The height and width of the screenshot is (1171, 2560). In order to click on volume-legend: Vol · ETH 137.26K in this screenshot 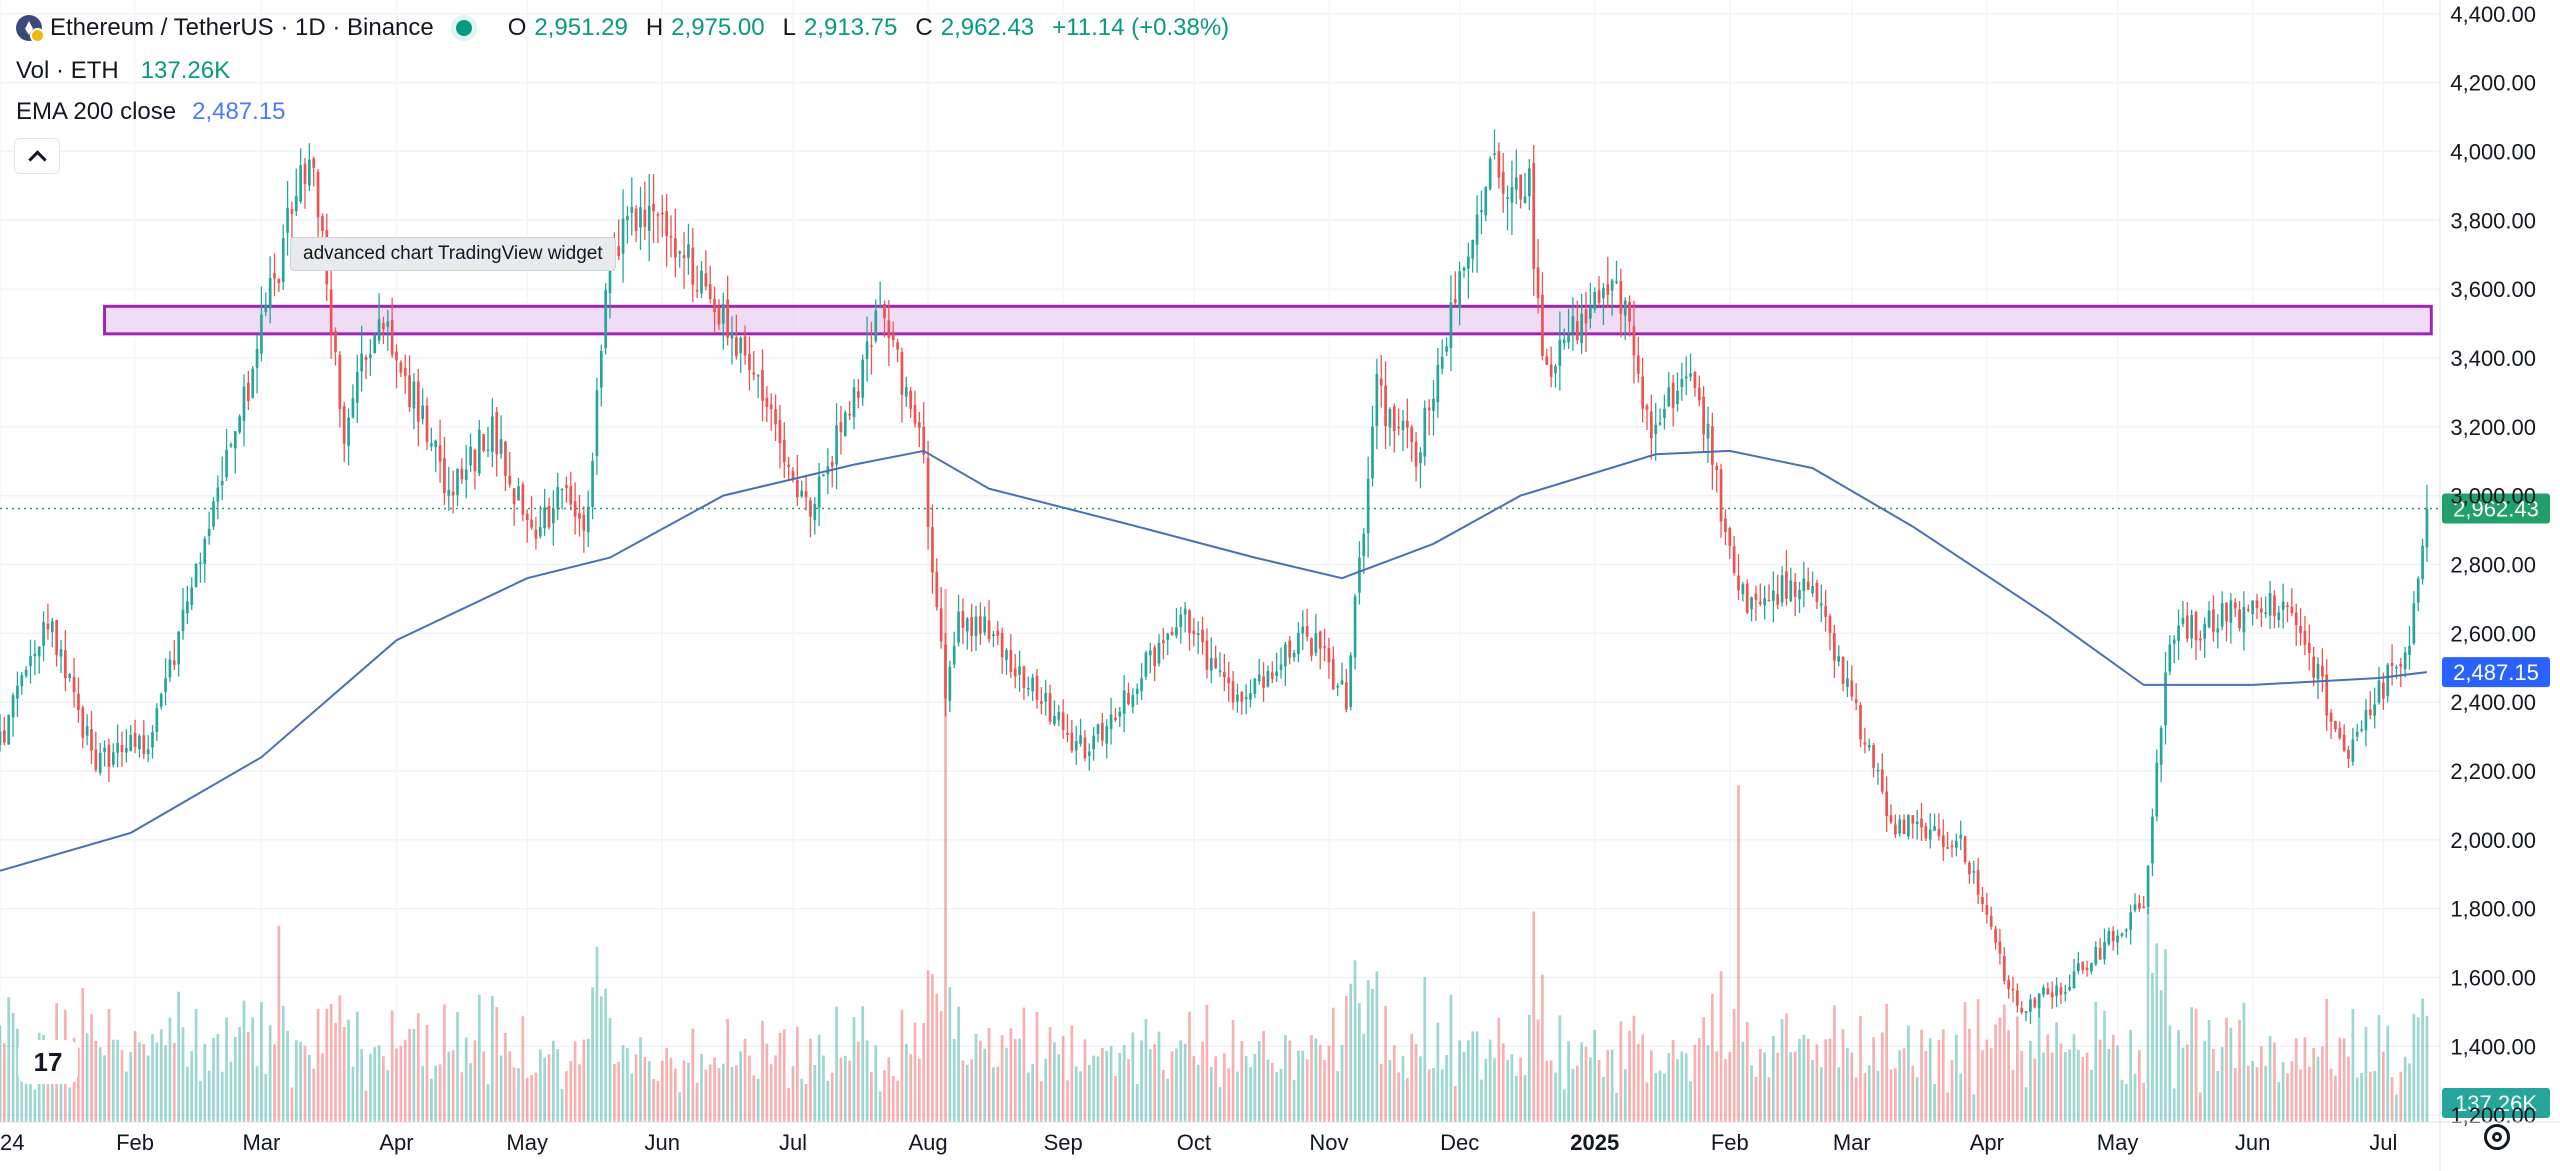, I will do `click(123, 71)`.